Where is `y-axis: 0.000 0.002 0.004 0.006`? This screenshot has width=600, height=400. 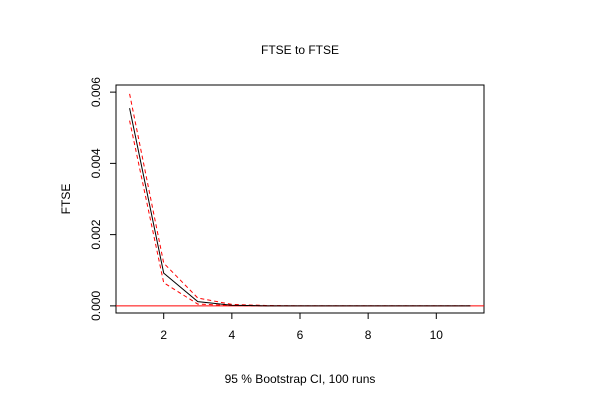
y-axis: 0.000 0.002 0.004 0.006 is located at coordinates (102, 199).